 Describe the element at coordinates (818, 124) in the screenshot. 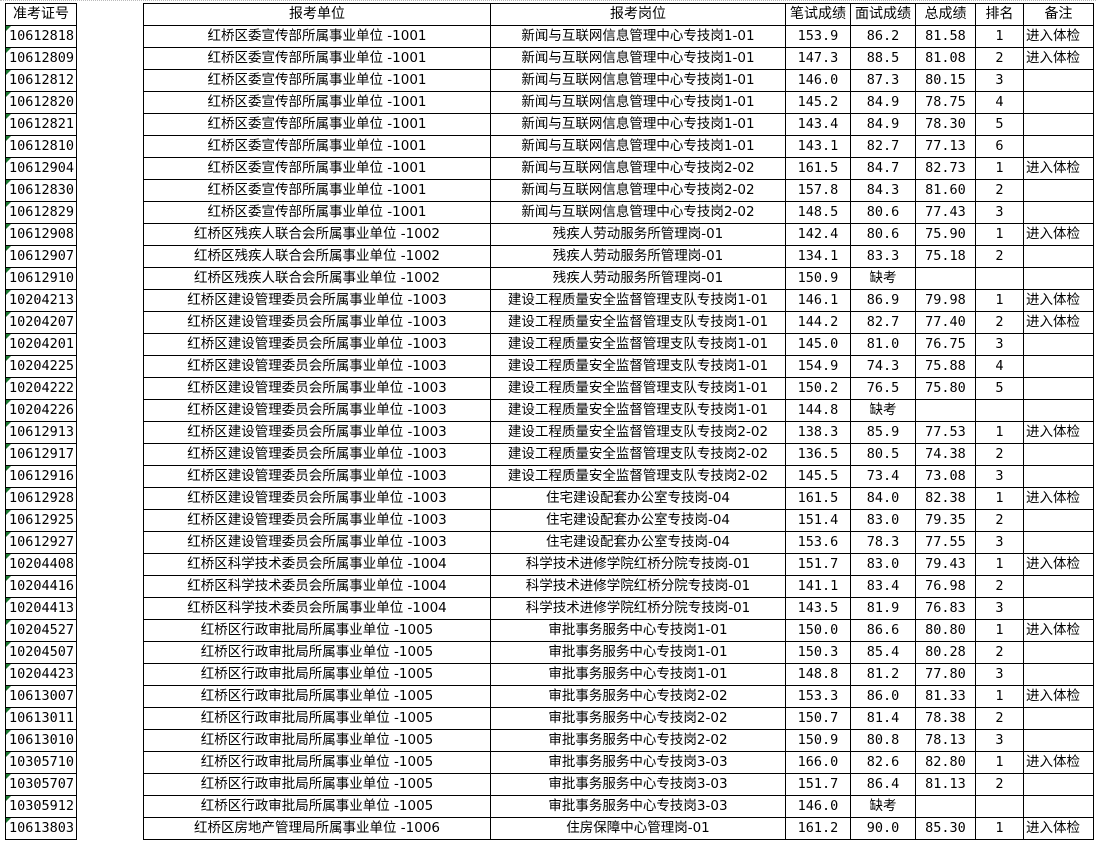

I see `written-score-cell: 143.4` at that location.